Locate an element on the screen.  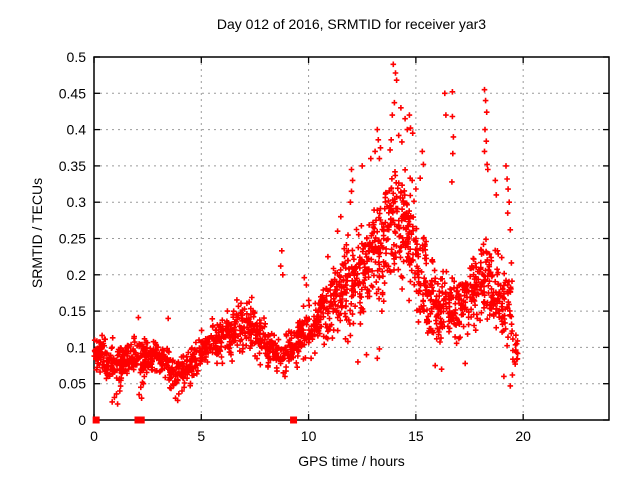
y-tick-label: 0 is located at coordinates (82, 420).